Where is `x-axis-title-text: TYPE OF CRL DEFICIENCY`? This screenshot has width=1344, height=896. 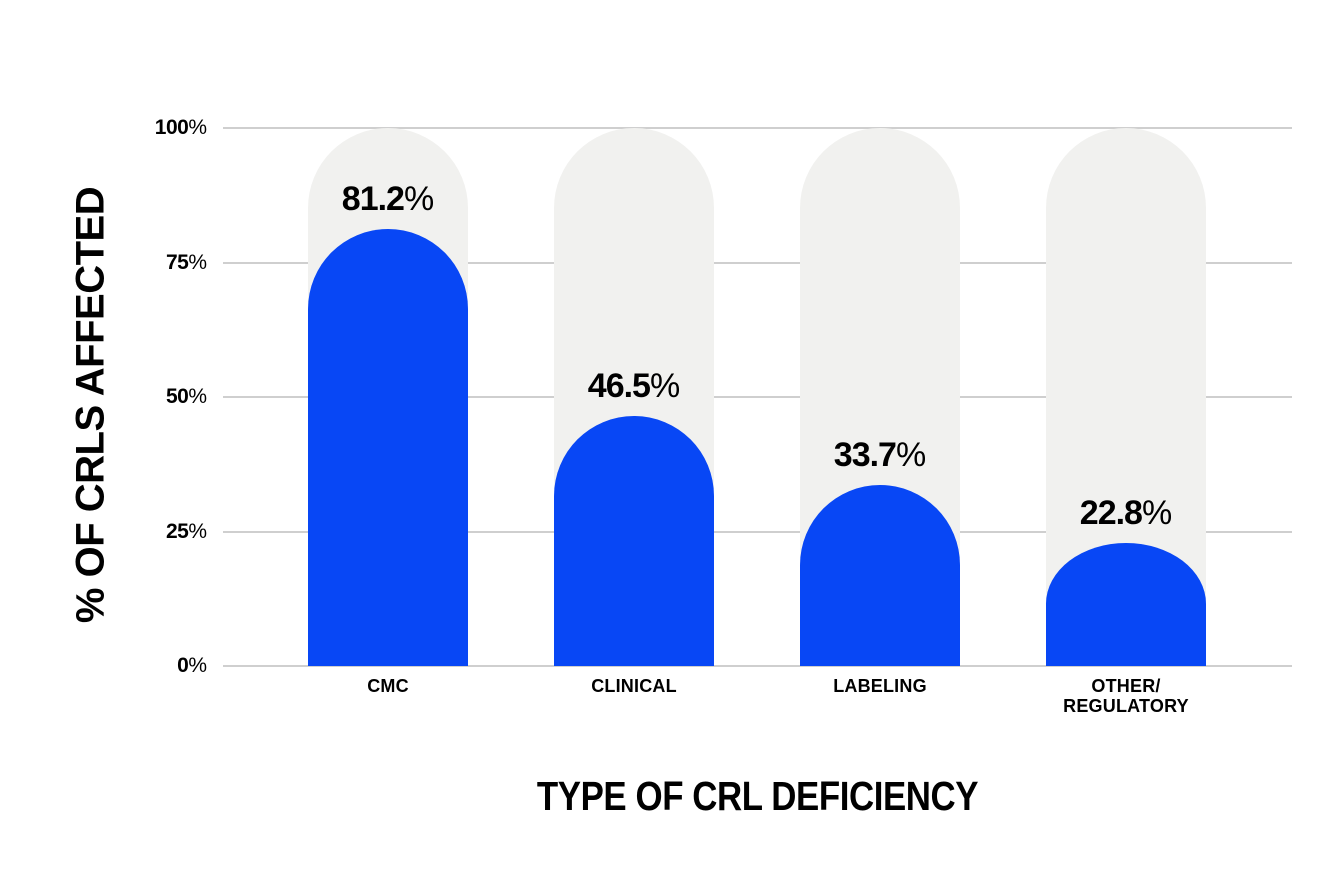
x-axis-title-text: TYPE OF CRL DEFICIENCY is located at coordinates (757, 796).